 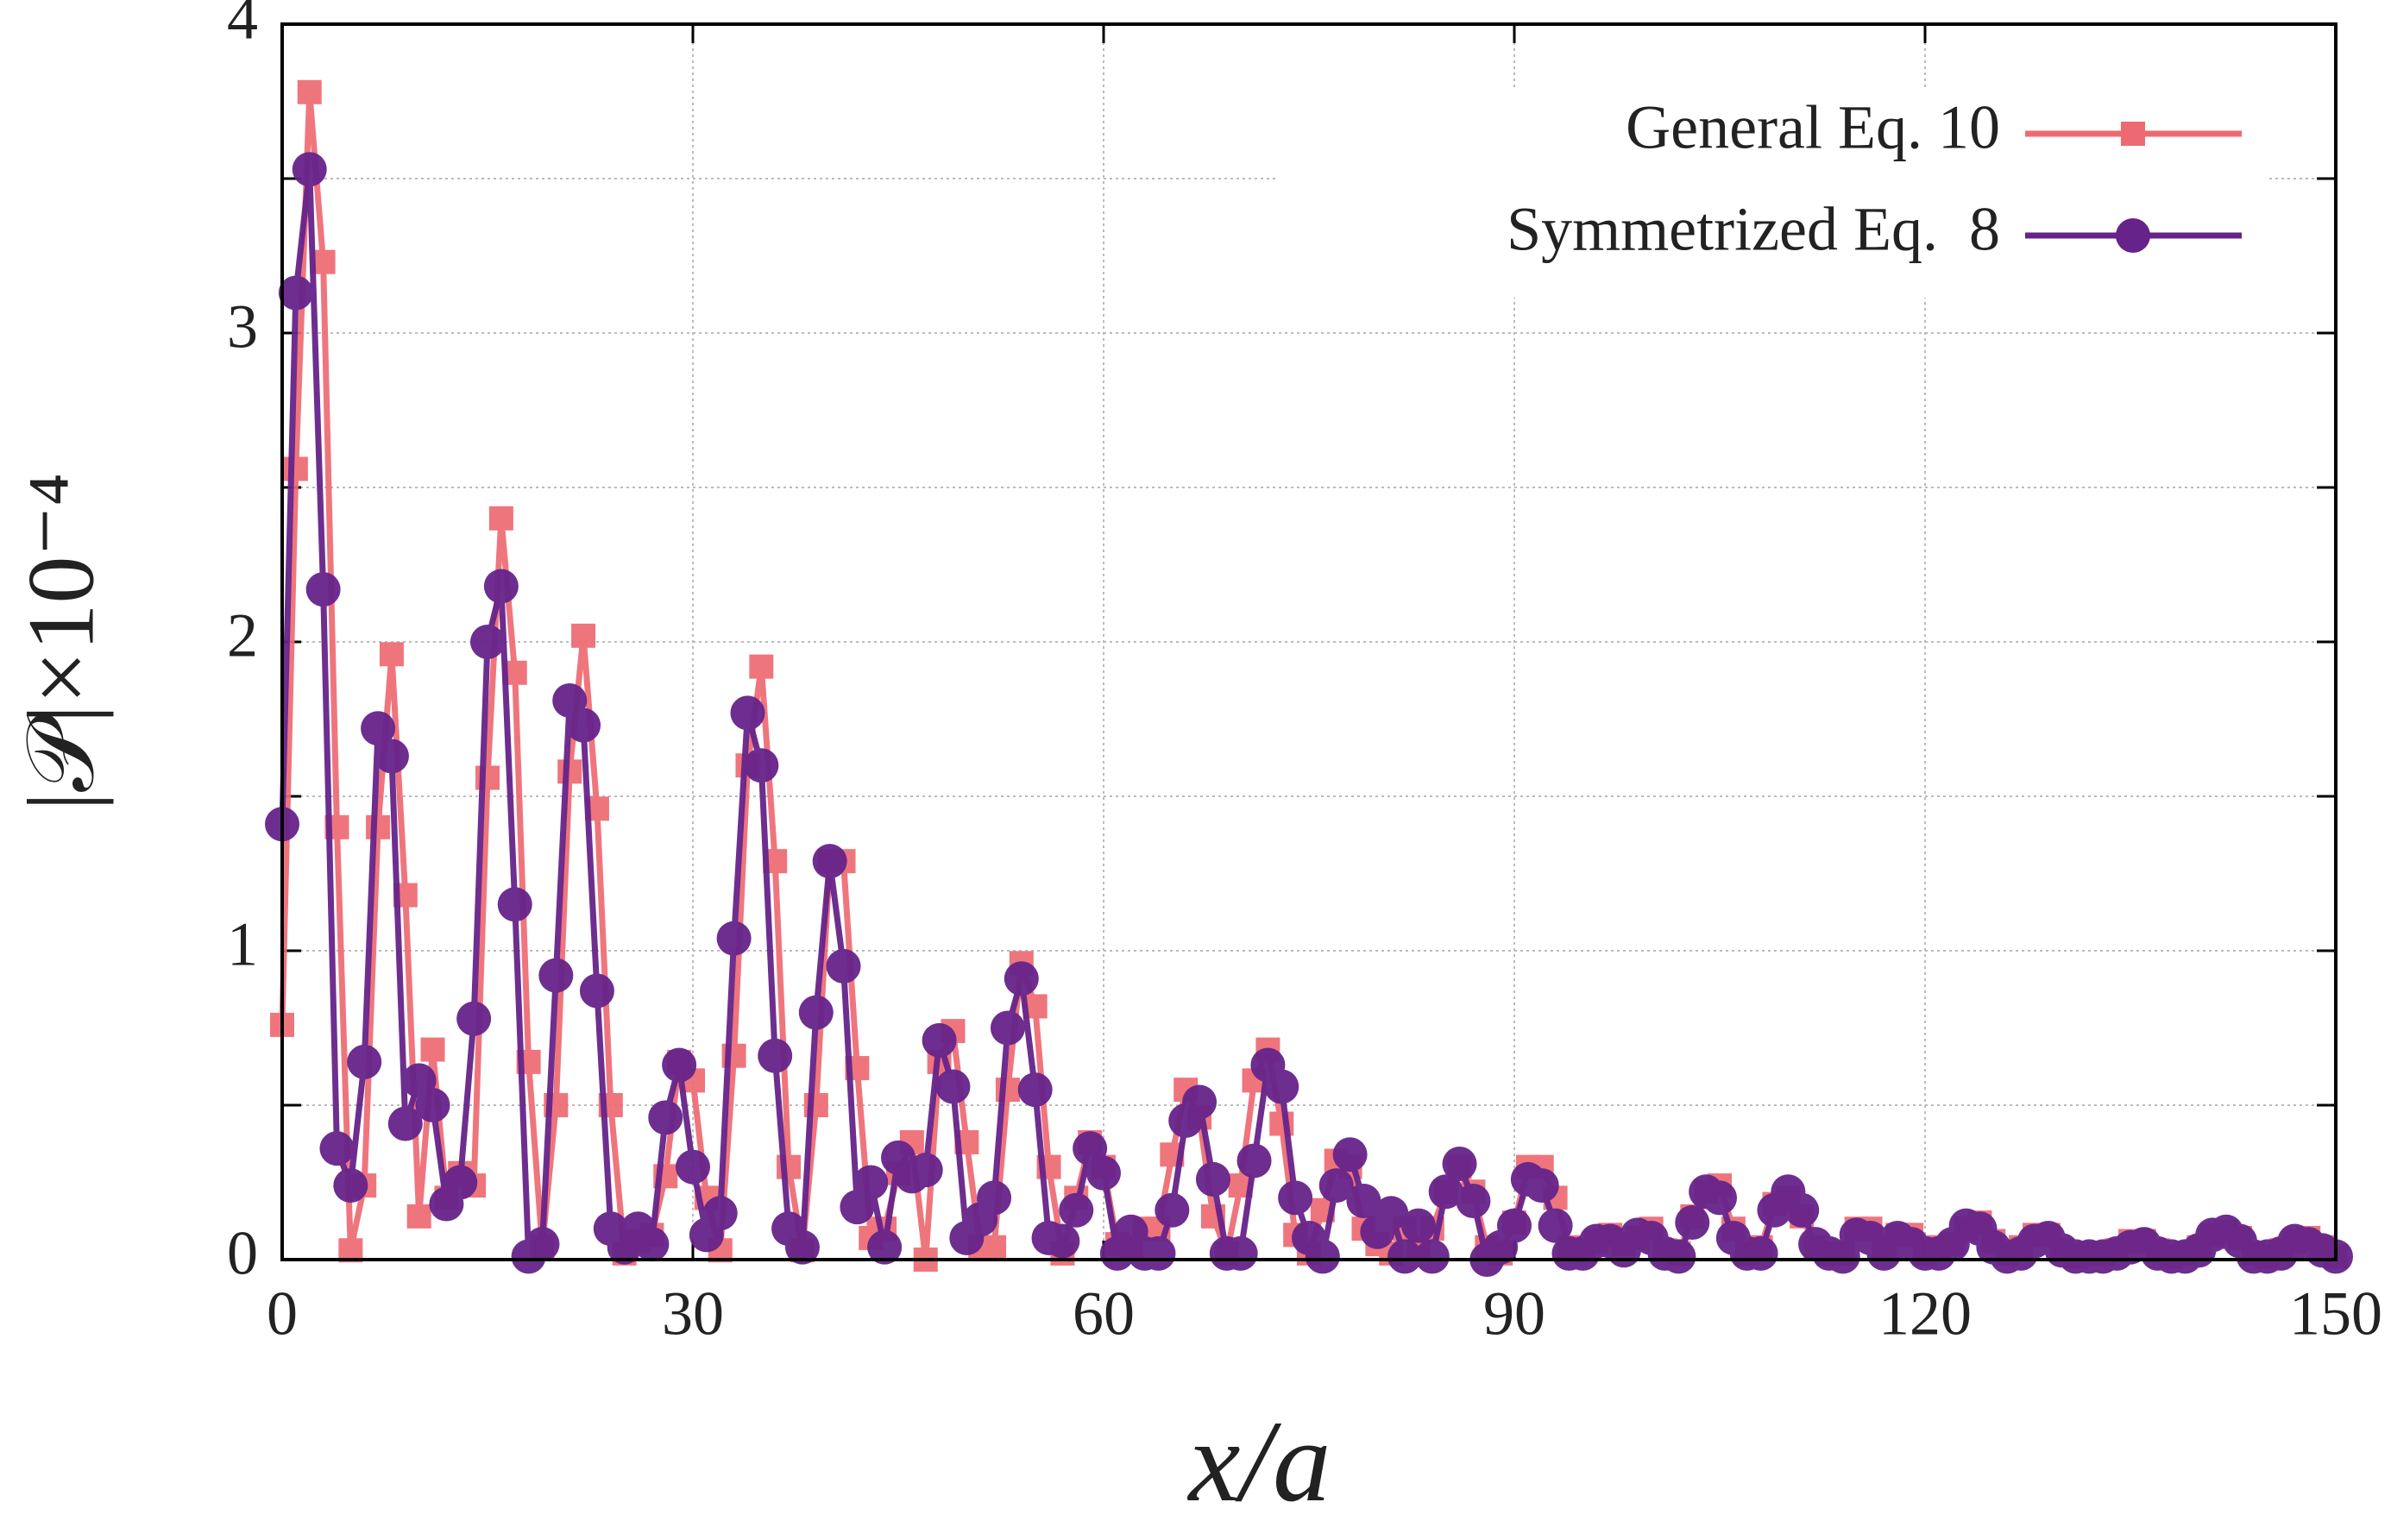 What do you see at coordinates (2336, 1314) in the screenshot?
I see `x-tick-label: 150` at bounding box center [2336, 1314].